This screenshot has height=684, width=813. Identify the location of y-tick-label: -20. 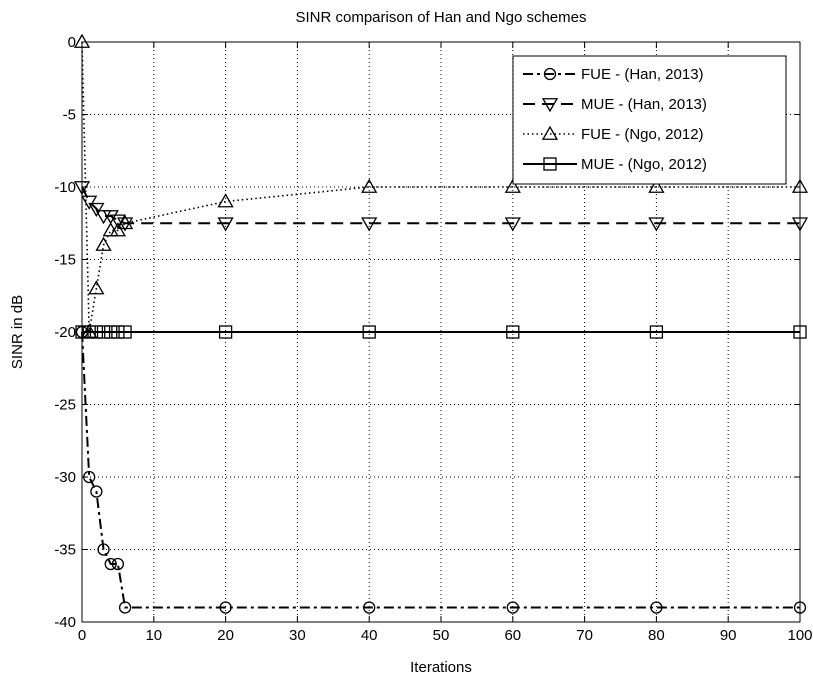
(65, 332).